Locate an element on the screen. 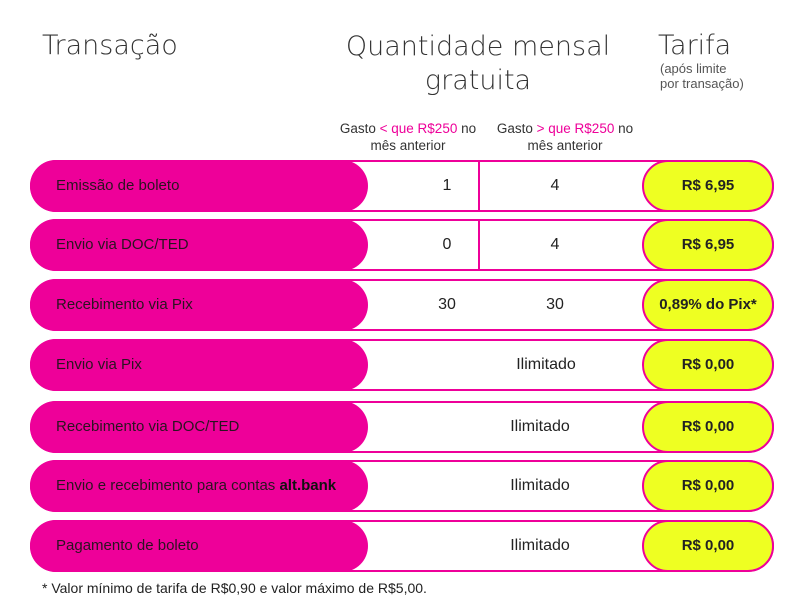 The width and height of the screenshot is (800, 604). row-label-pill: Envio via Pix is located at coordinates (199, 365).